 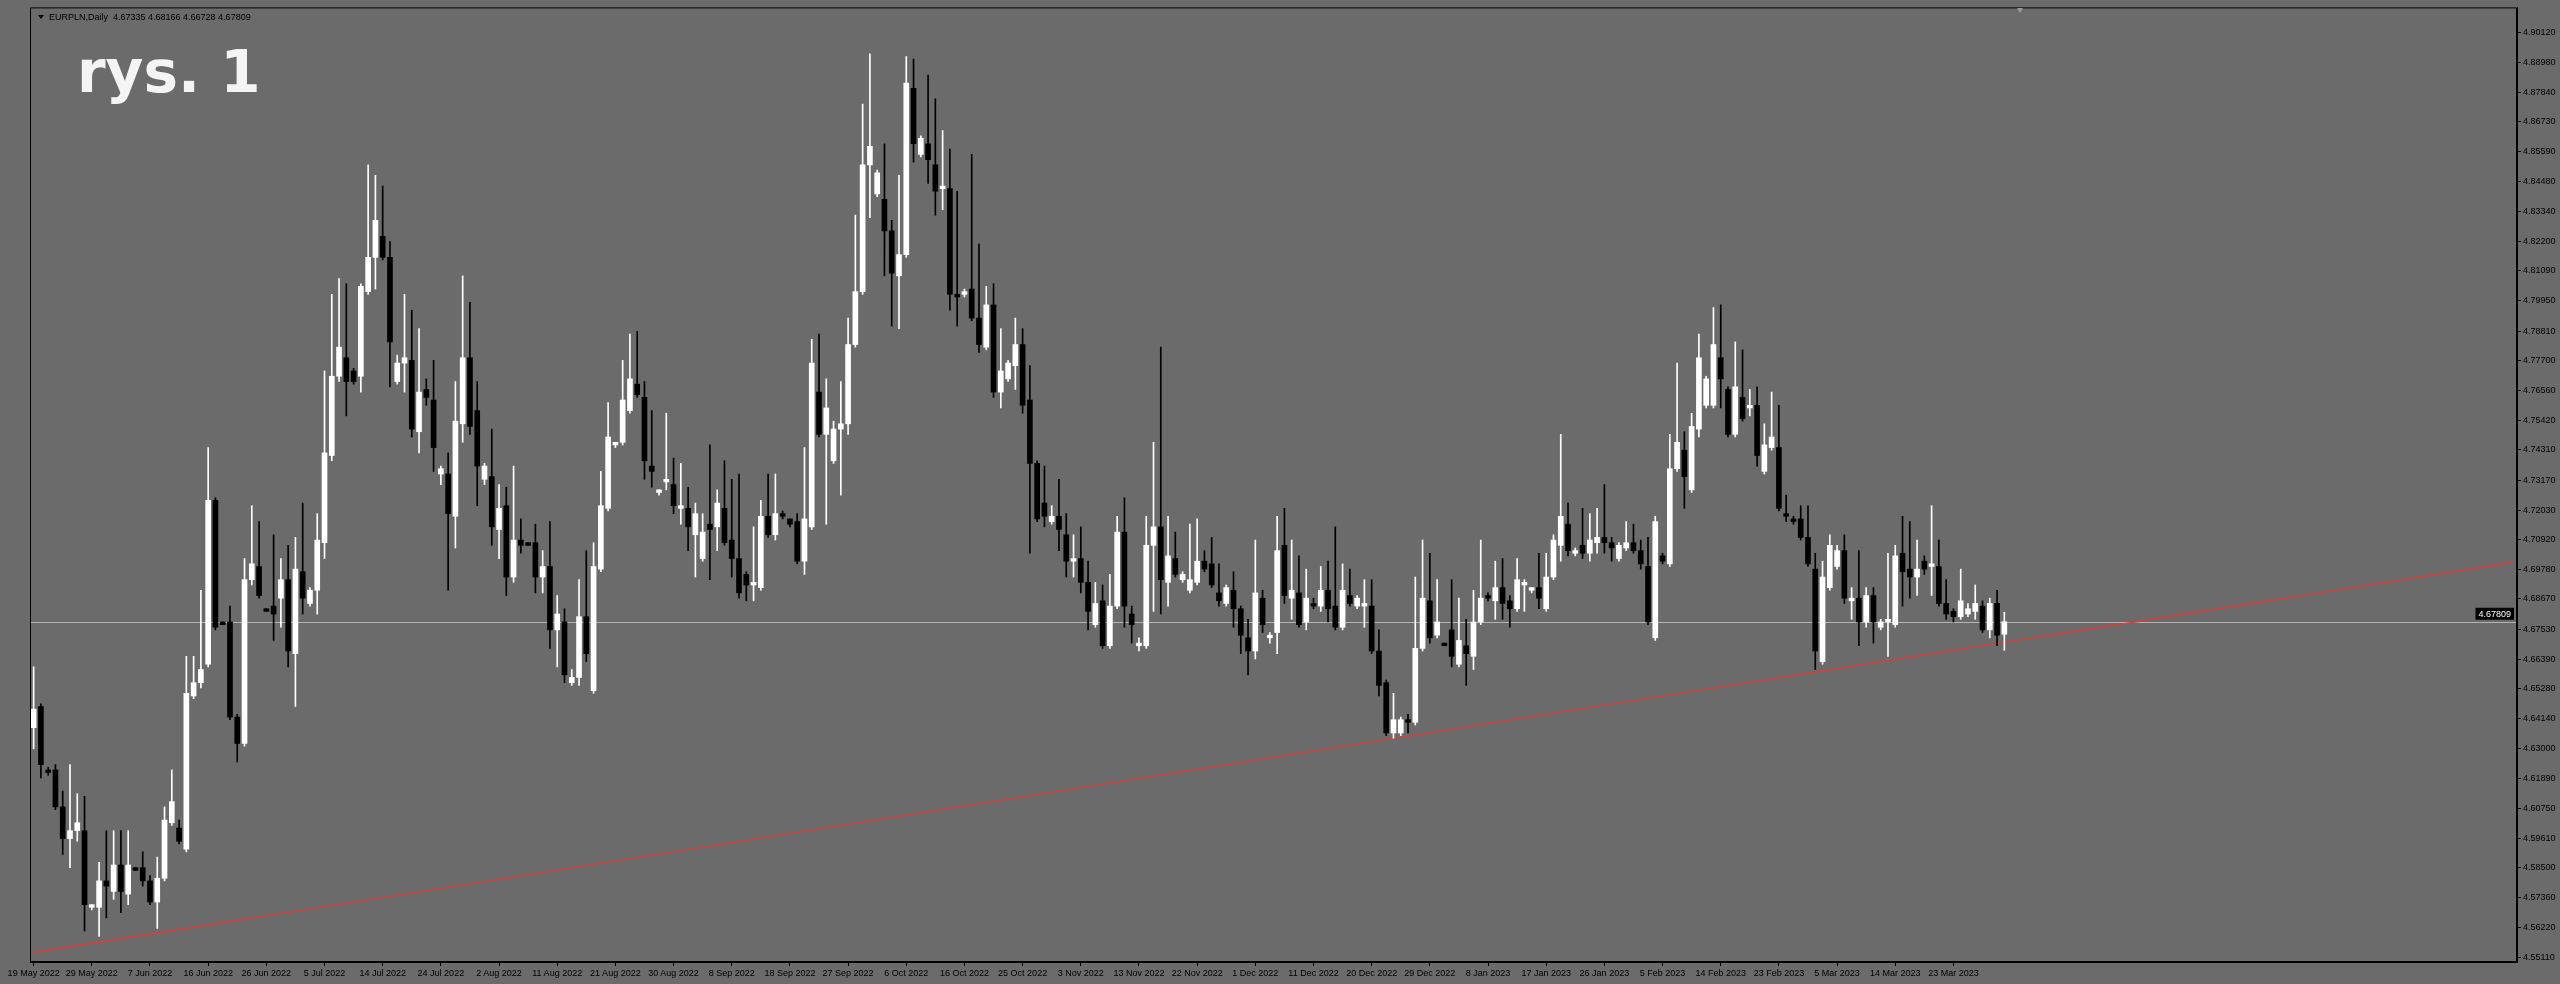 What do you see at coordinates (964, 972) in the screenshot?
I see `x-tick-label: 16 Oct 2022` at bounding box center [964, 972].